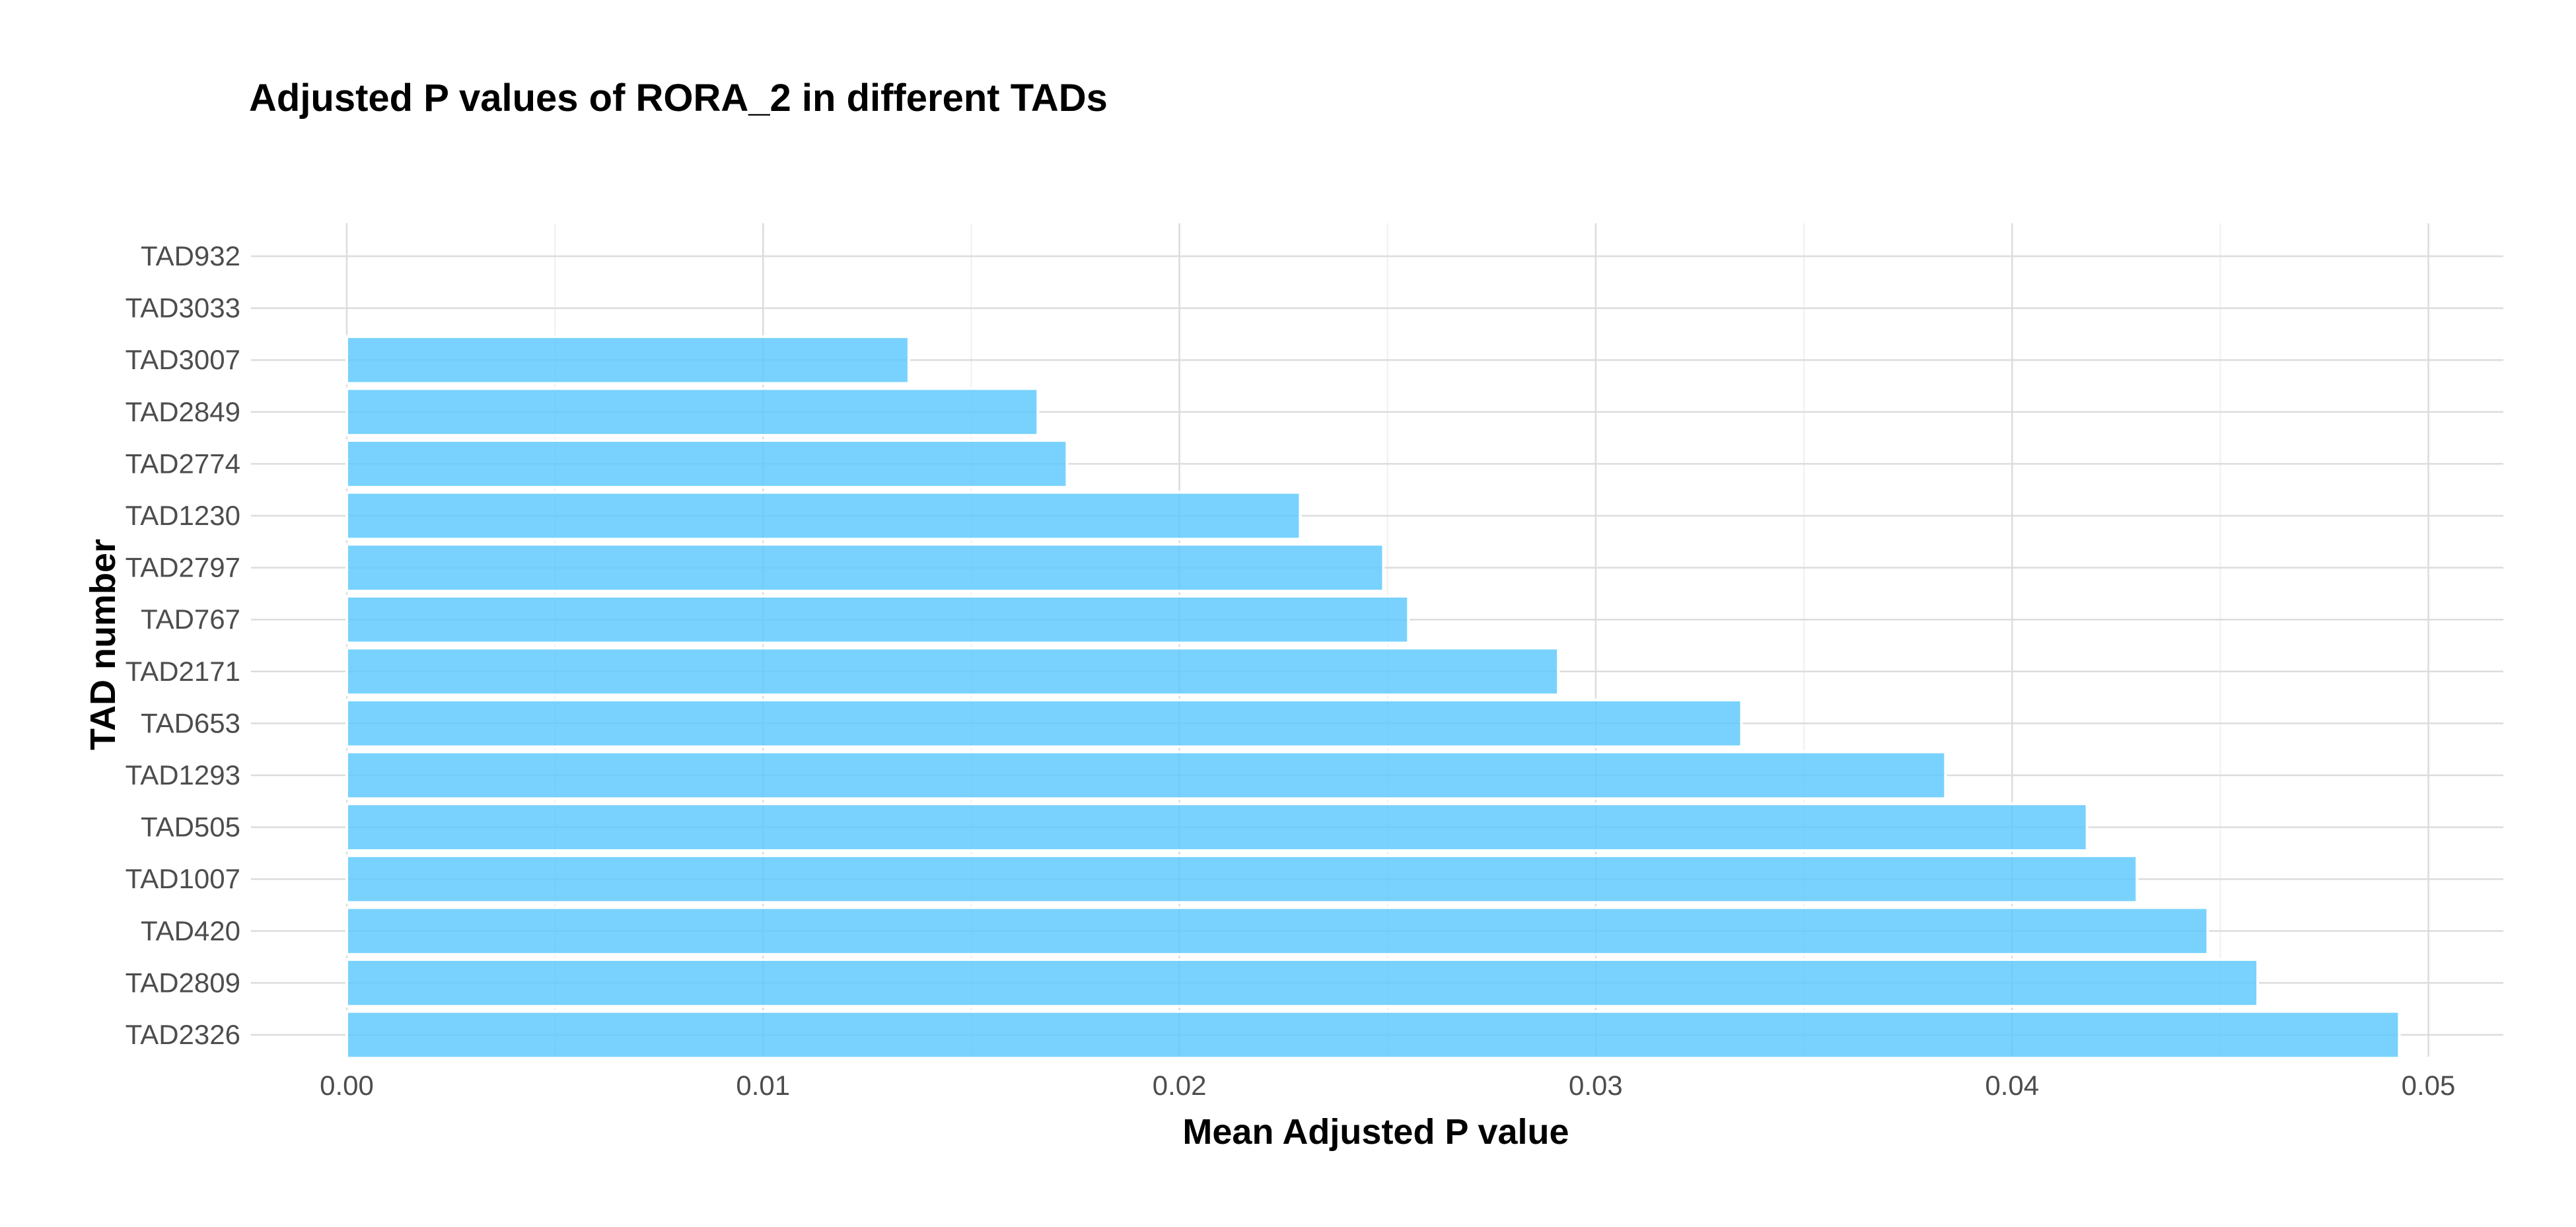 The height and width of the screenshot is (1227, 2576). I want to click on y-tick-label: TAD420, so click(190, 931).